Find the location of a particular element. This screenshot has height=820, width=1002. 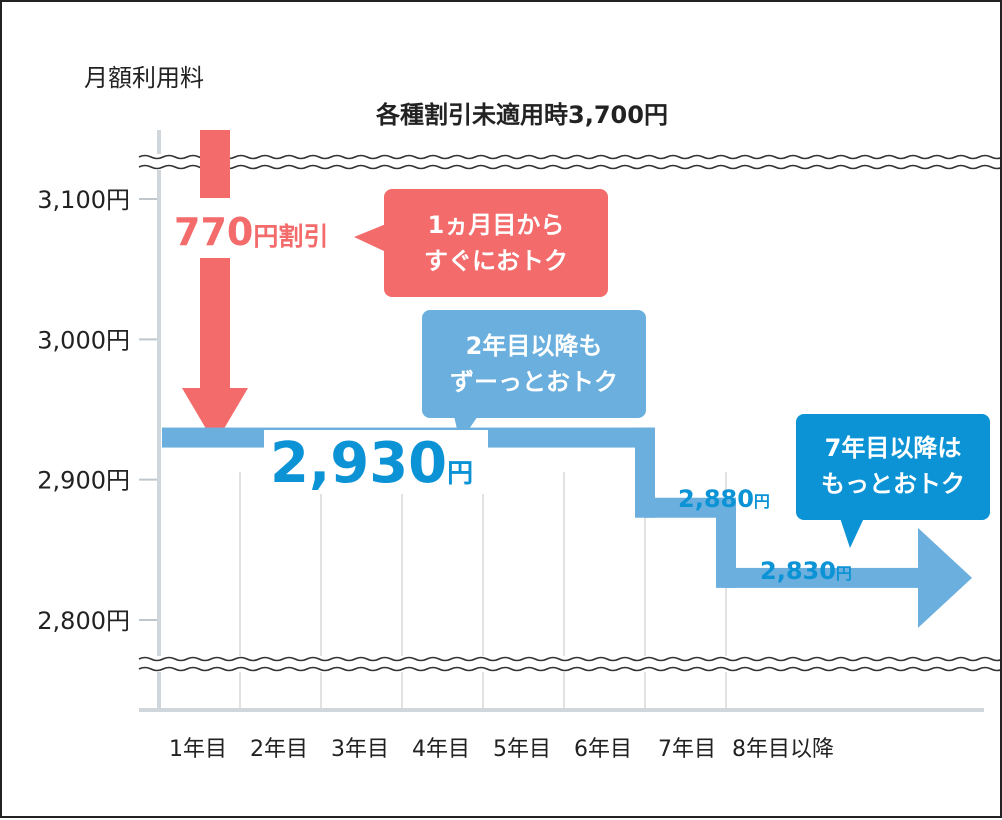

x-tick-labels: 1年目 2年目 3年目 4年目 5年目 6年目 7年目 8年目以降 is located at coordinates (501, 749).